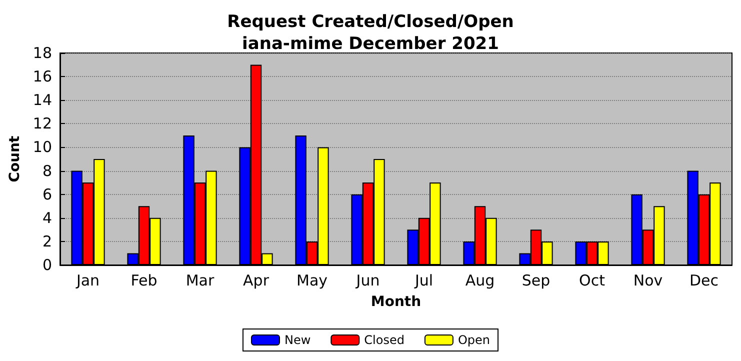 The image size is (741, 361). Describe the element at coordinates (47, 241) in the screenshot. I see `y-tick-label: 2` at that location.